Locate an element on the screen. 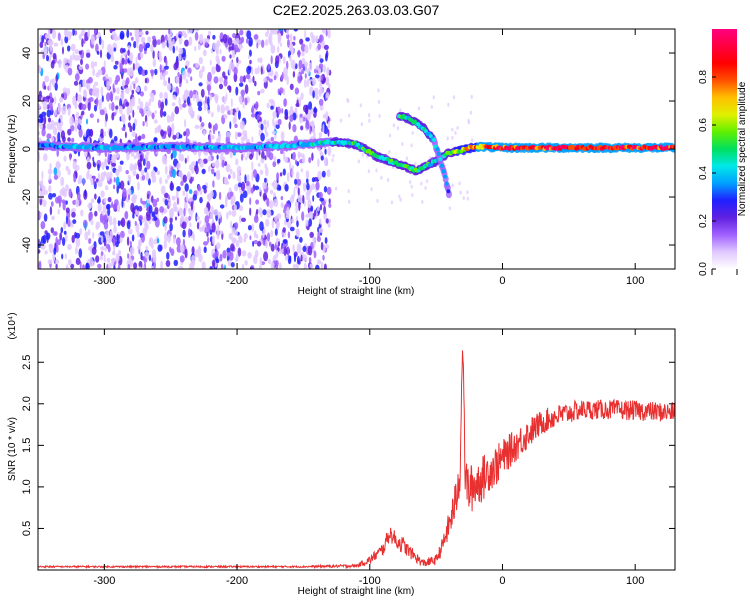 The width and height of the screenshot is (750, 600). branch-track-point is located at coordinates (434, 139).